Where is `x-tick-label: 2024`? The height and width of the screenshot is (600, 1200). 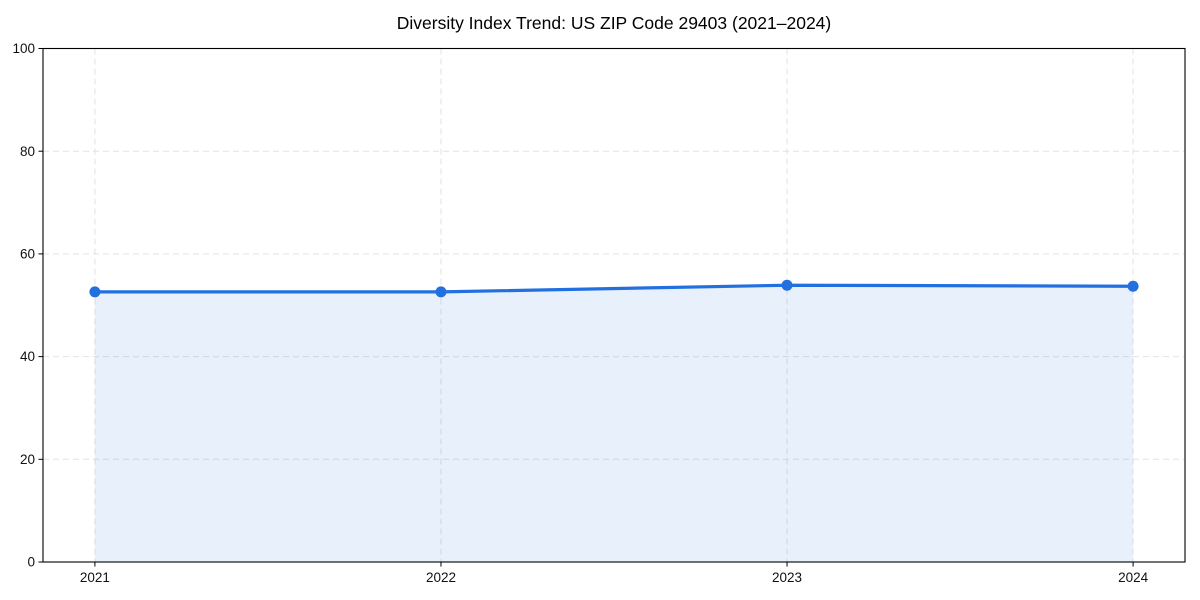 x-tick-label: 2024 is located at coordinates (1133, 577).